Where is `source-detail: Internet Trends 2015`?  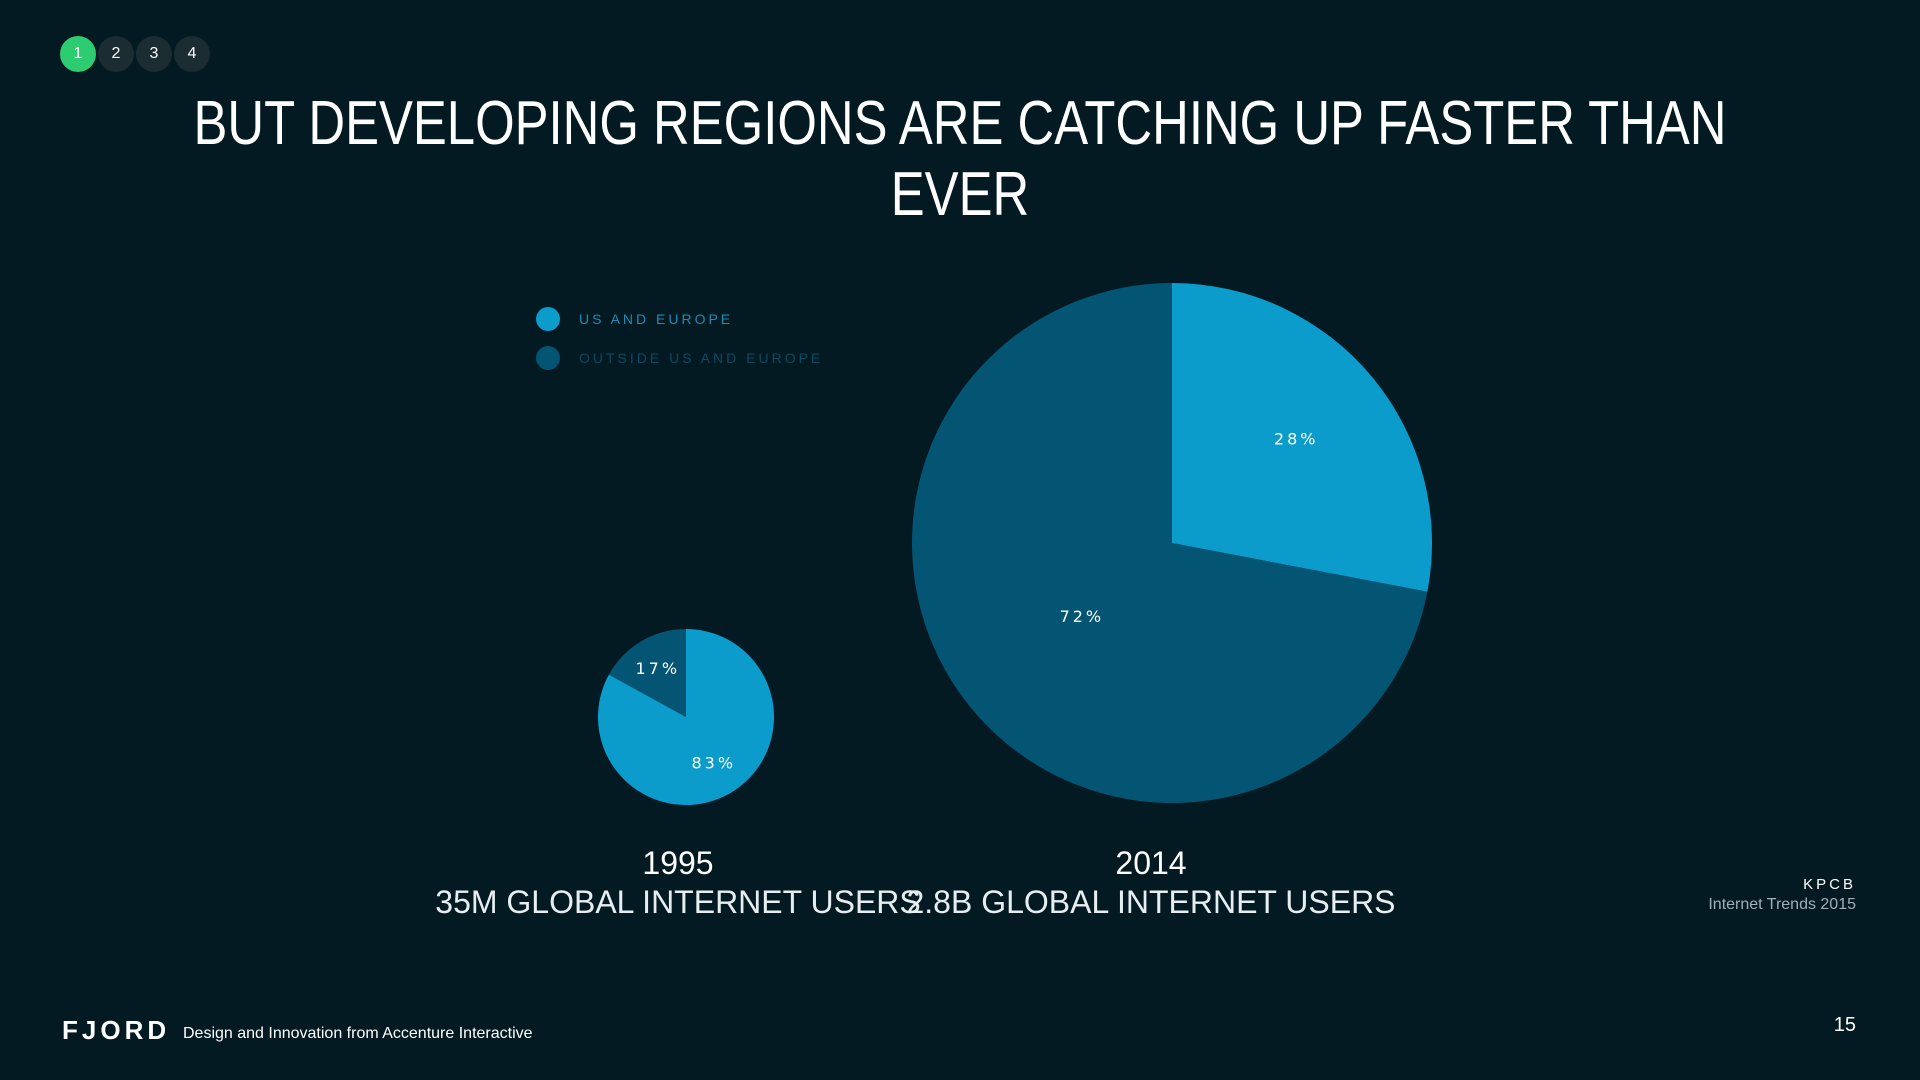 source-detail: Internet Trends 2015 is located at coordinates (1782, 904).